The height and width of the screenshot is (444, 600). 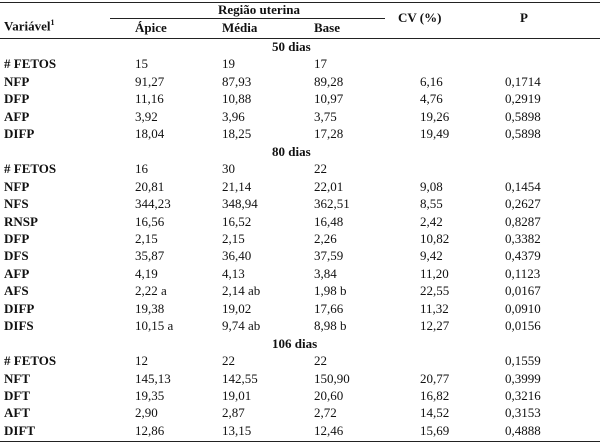 I want to click on cell: 35,87, so click(x=150, y=256).